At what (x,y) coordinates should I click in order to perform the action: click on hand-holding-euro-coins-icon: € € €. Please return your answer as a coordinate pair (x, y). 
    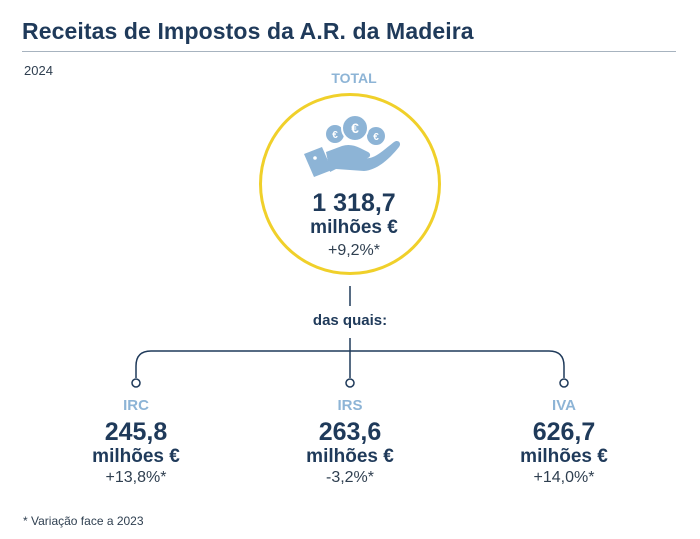
    Looking at the image, I should click on (352, 147).